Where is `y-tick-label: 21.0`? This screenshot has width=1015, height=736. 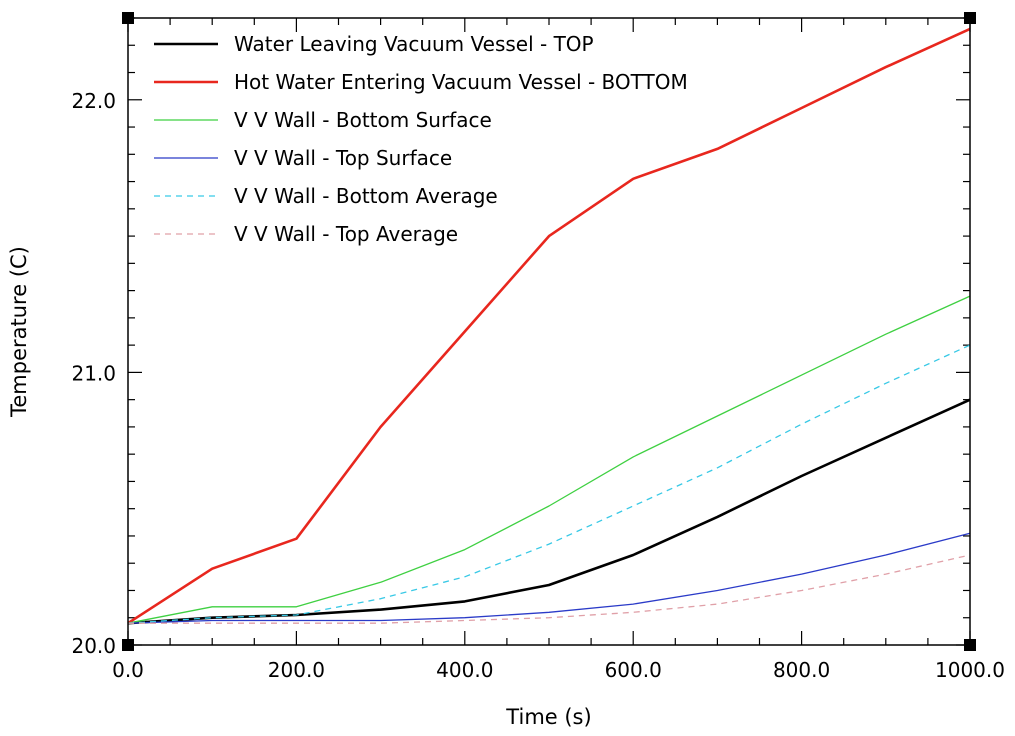 y-tick-label: 21.0 is located at coordinates (93, 373).